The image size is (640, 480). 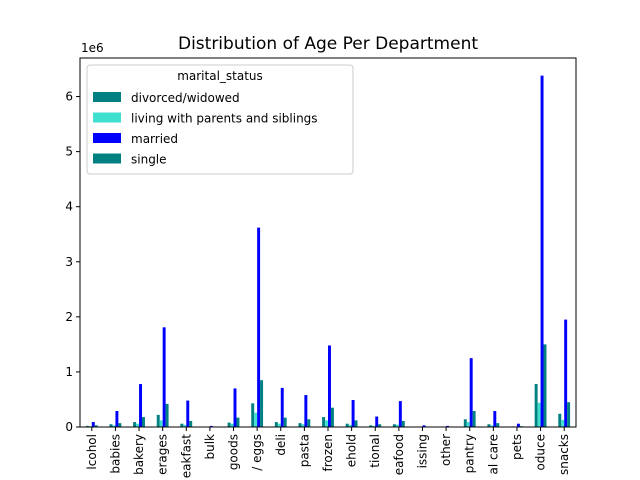 What do you see at coordinates (493, 454) in the screenshot?
I see `x-tick-label: al care` at bounding box center [493, 454].